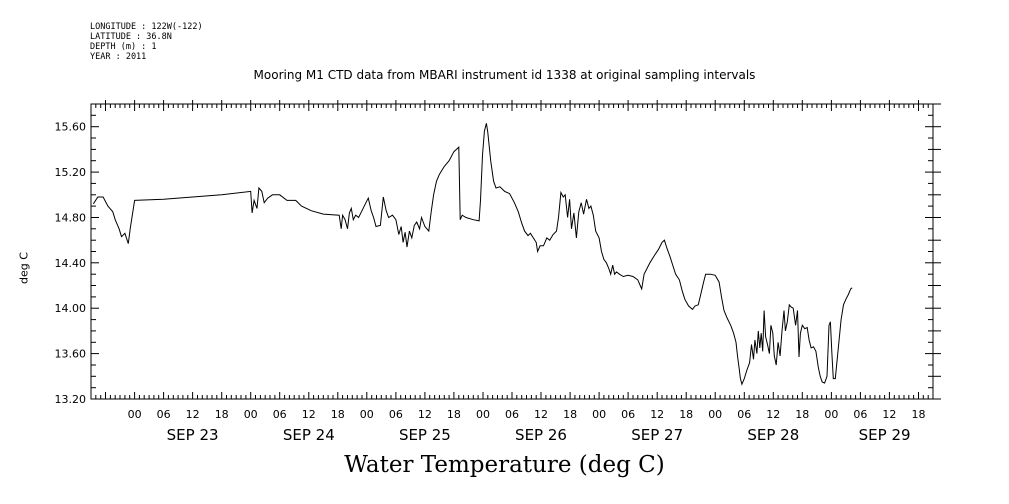  What do you see at coordinates (425, 435) in the screenshot?
I see `day-label: SEP 25` at bounding box center [425, 435].